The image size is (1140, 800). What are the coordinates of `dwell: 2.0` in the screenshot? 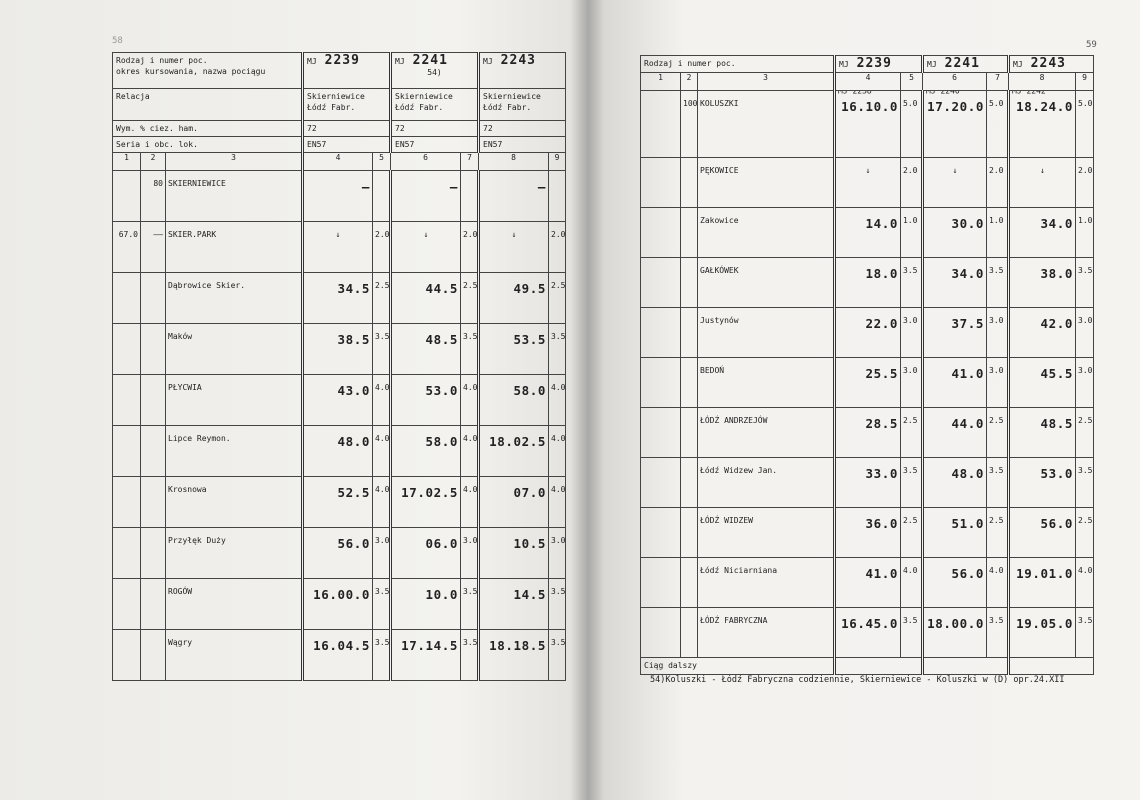 It's located at (470, 234).